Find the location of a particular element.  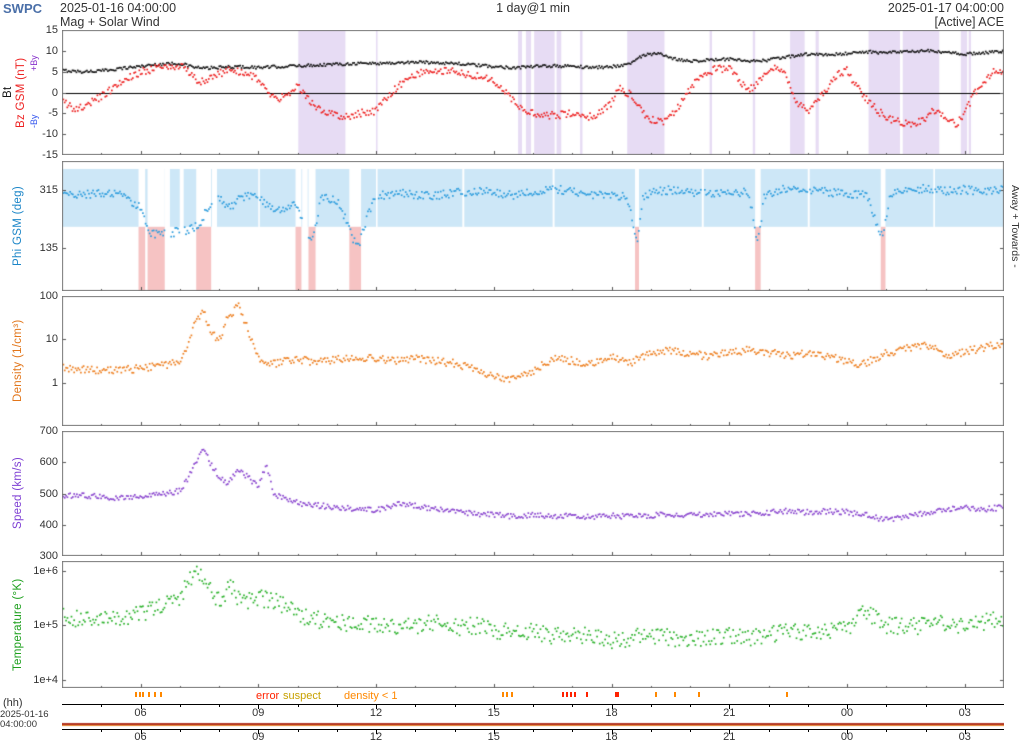

y-tick-label: 100 is located at coordinates (48, 296).